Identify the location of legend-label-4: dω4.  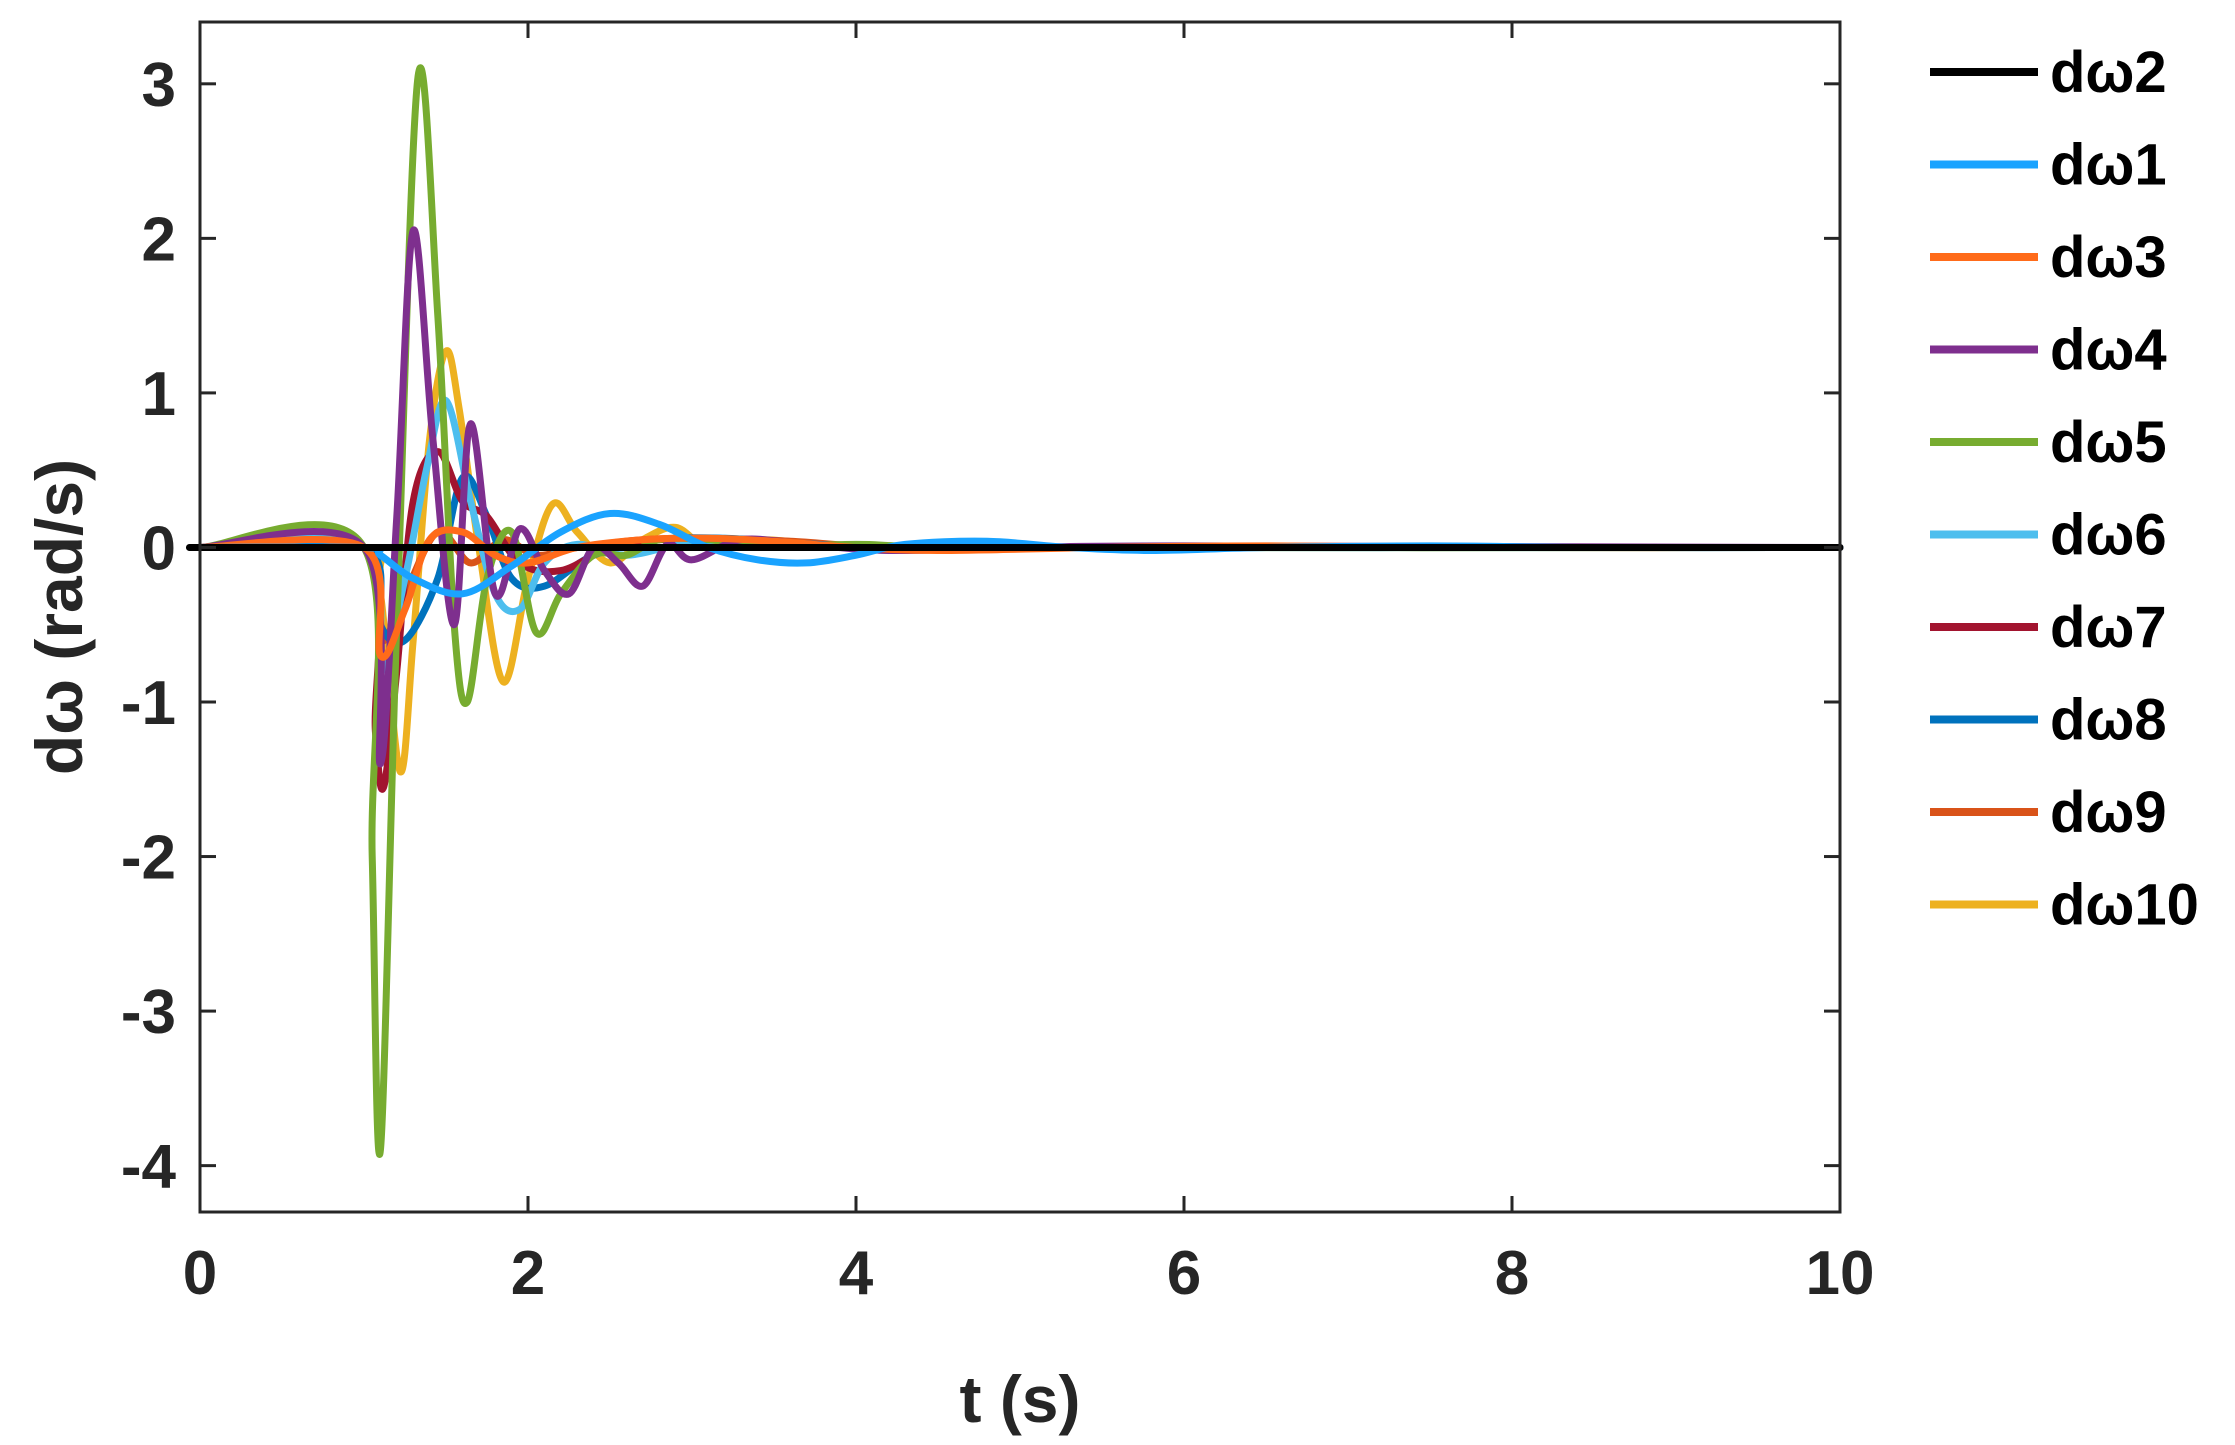
(2108, 350).